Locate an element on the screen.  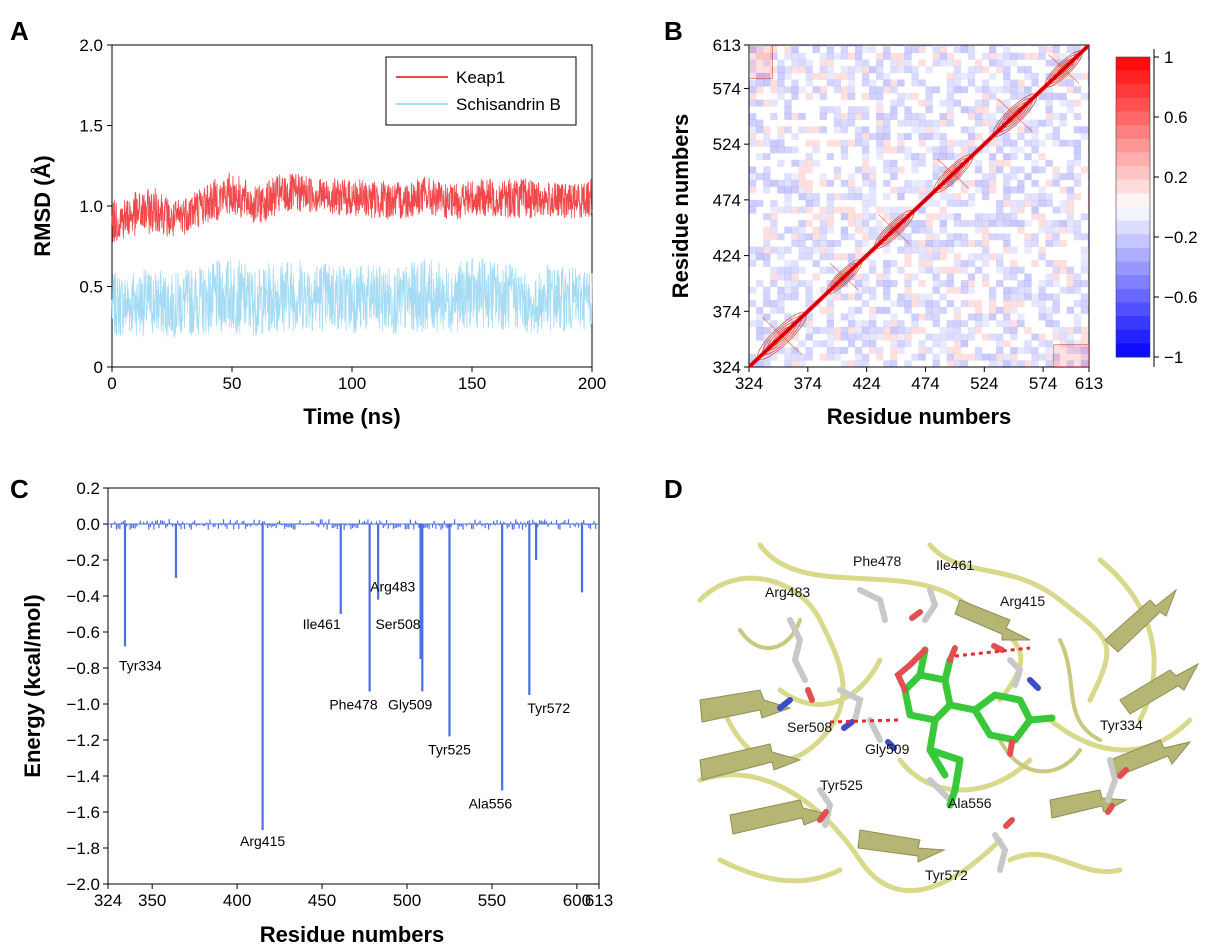
y-tick-label: −0.6 is located at coordinates (83, 632).